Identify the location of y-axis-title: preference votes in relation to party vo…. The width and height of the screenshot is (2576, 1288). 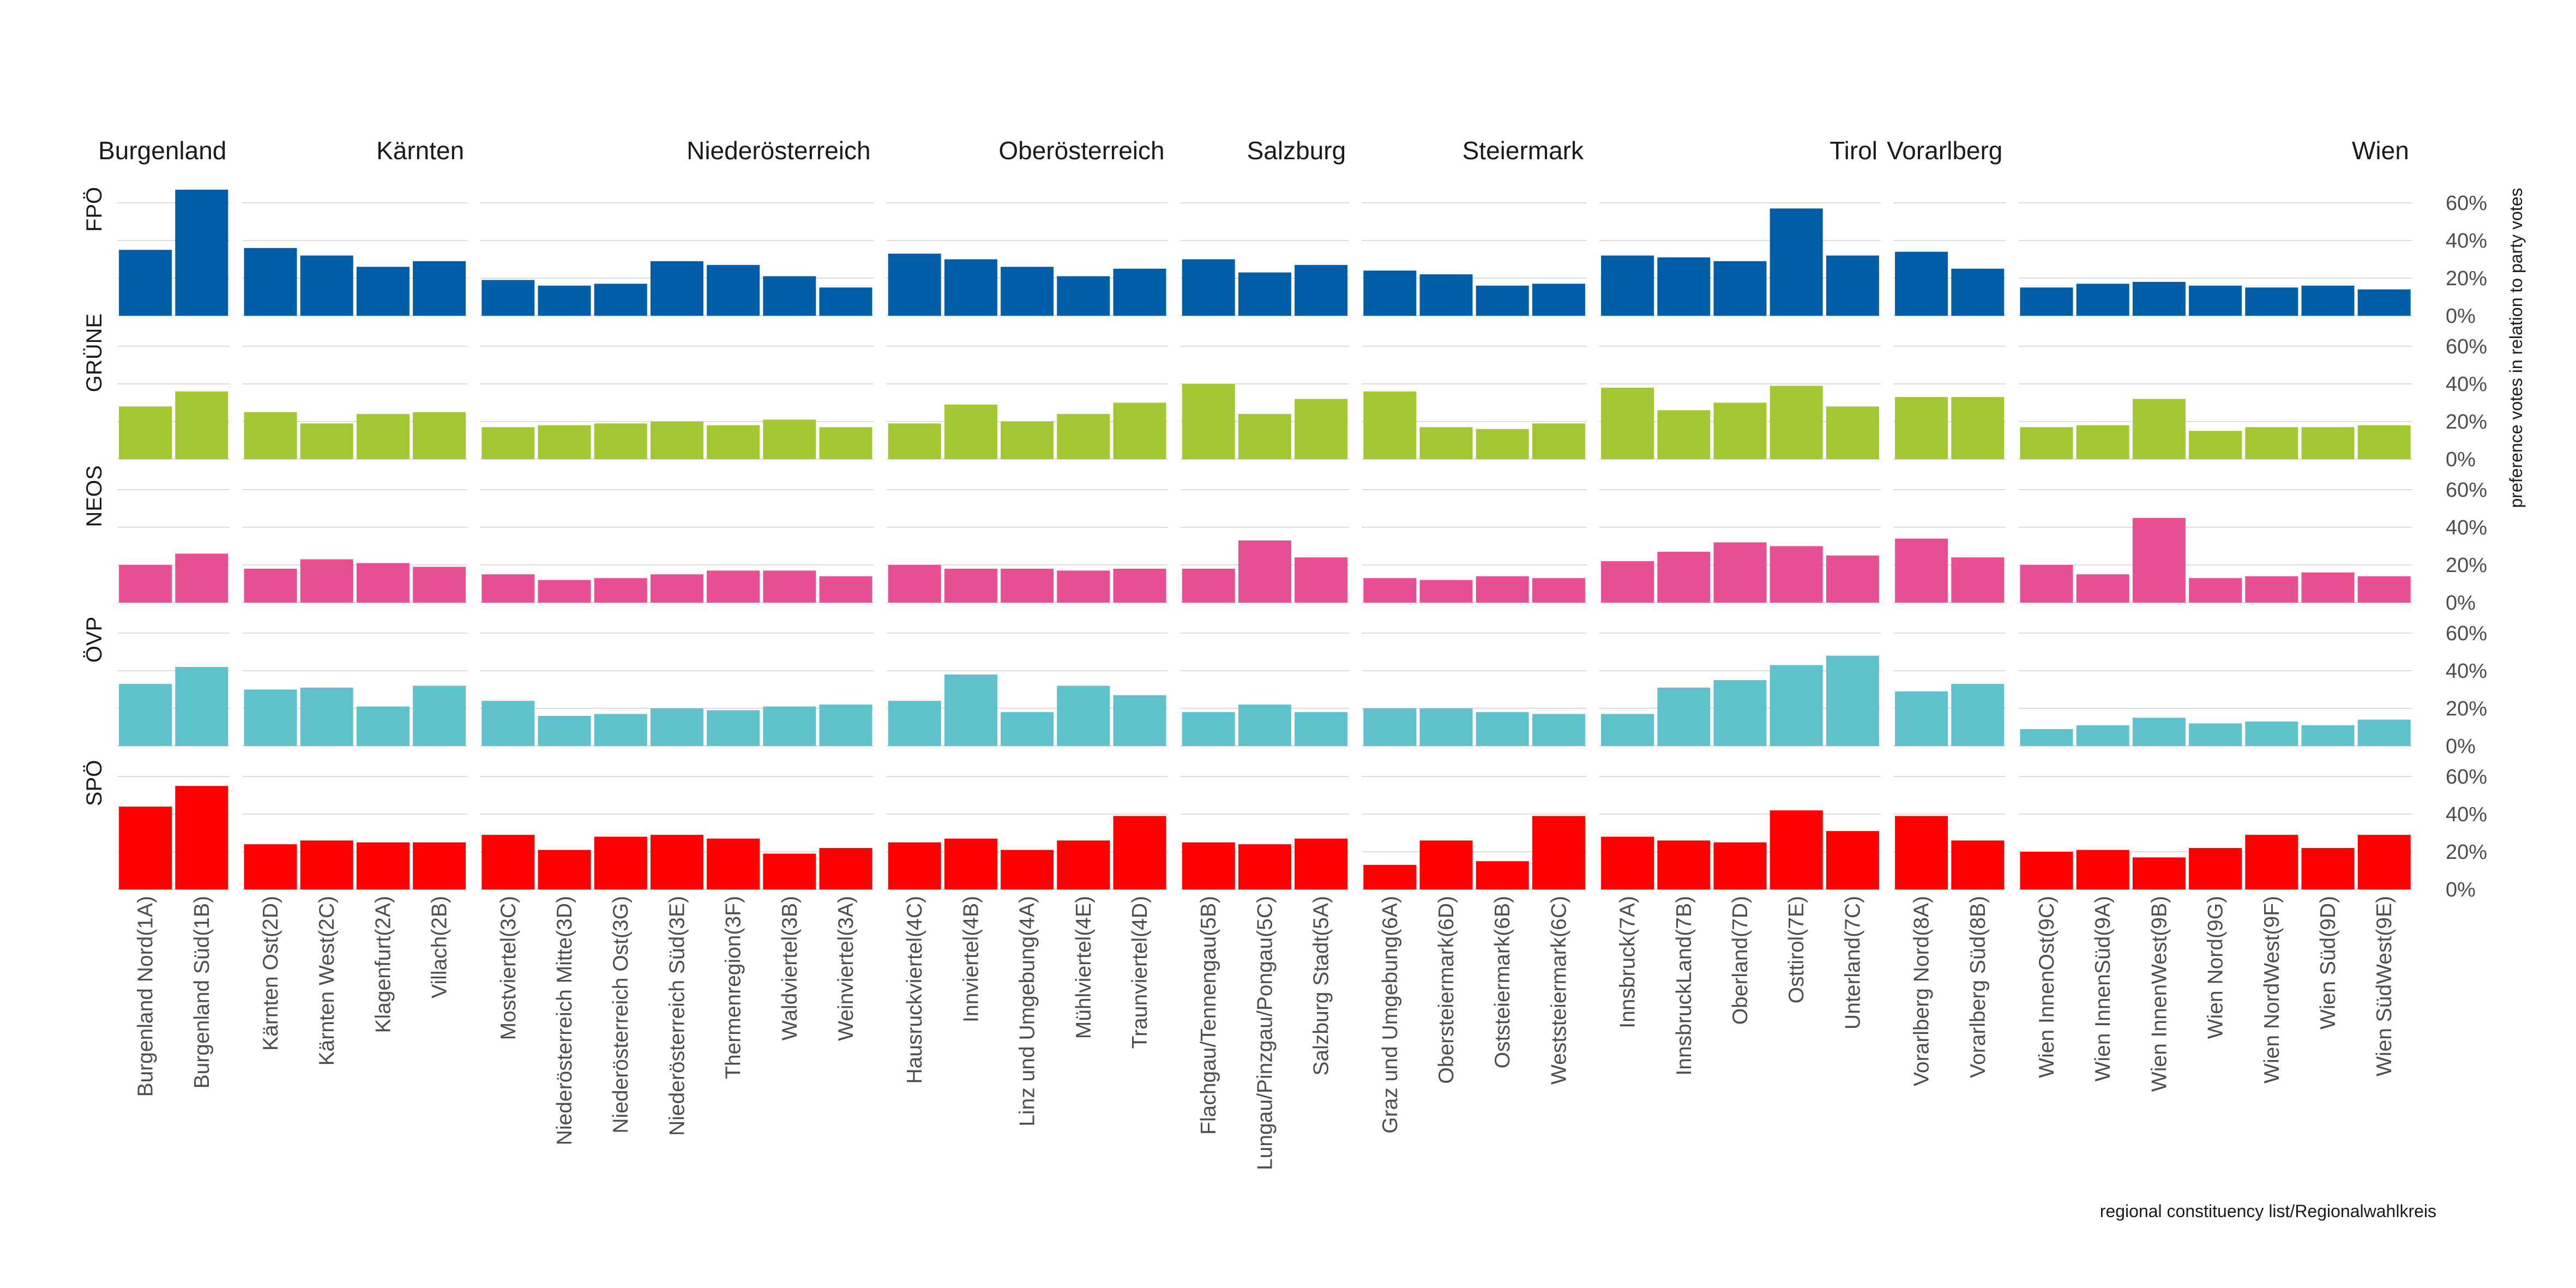
(2516, 348).